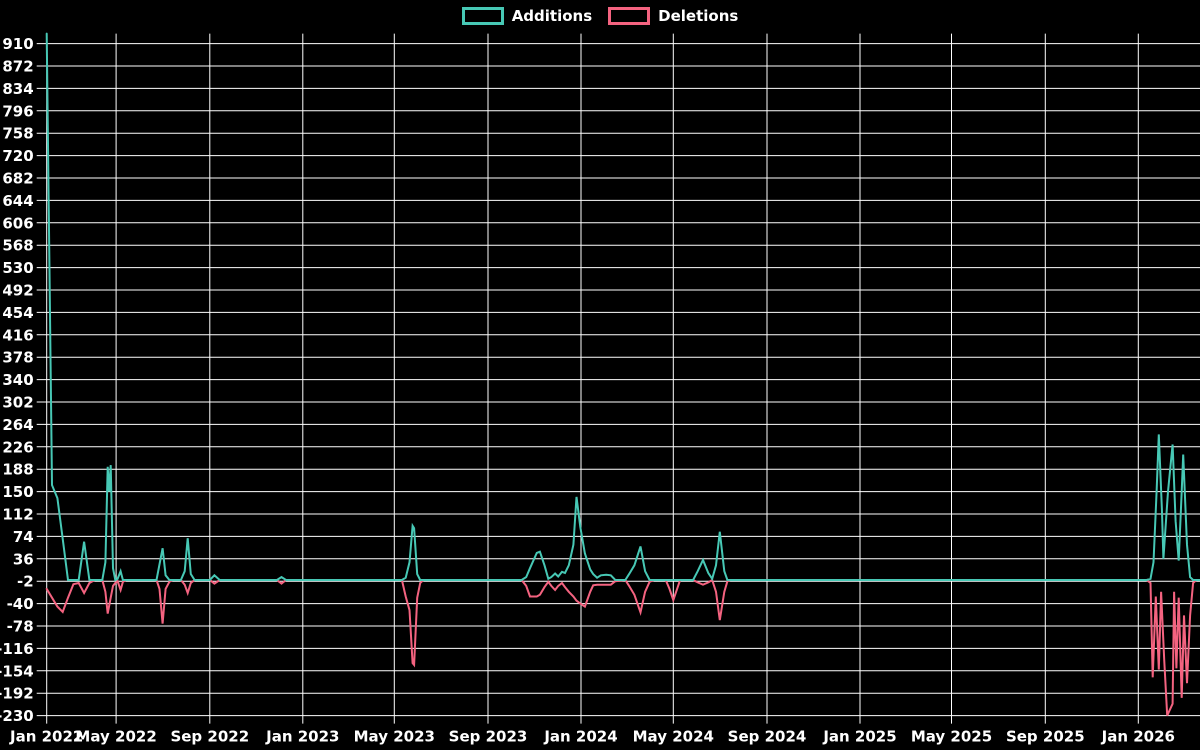 Image resolution: width=1200 pixels, height=750 pixels. What do you see at coordinates (17, 201) in the screenshot?
I see `y-tick-label: 644` at bounding box center [17, 201].